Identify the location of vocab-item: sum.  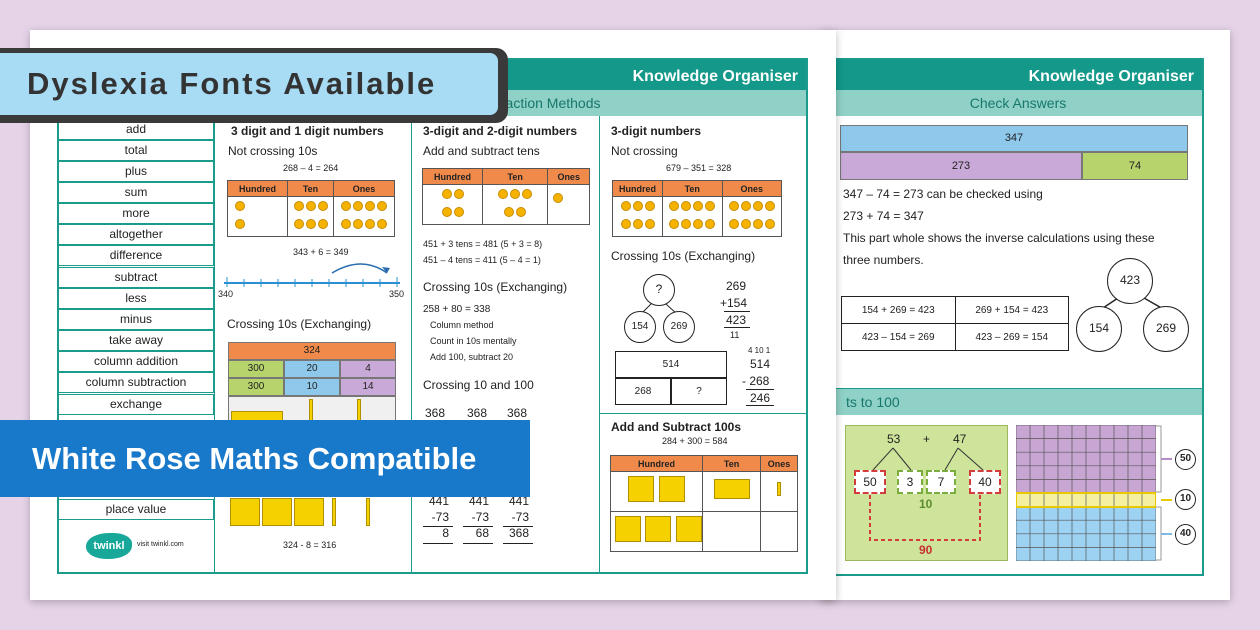
(136, 192).